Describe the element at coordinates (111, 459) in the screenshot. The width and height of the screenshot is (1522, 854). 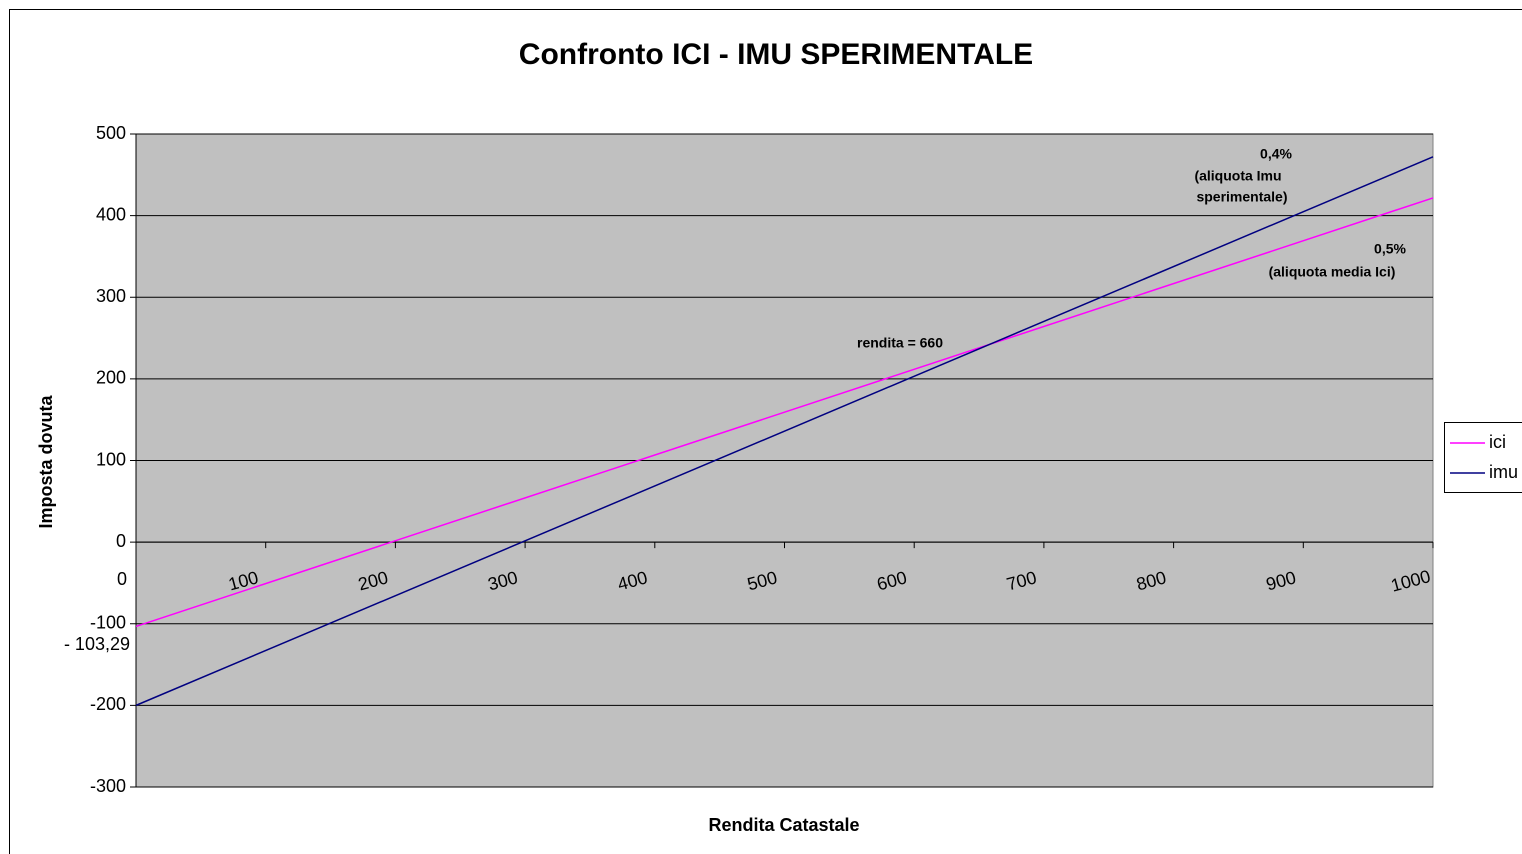
I see `y-tick-label: 100` at that location.